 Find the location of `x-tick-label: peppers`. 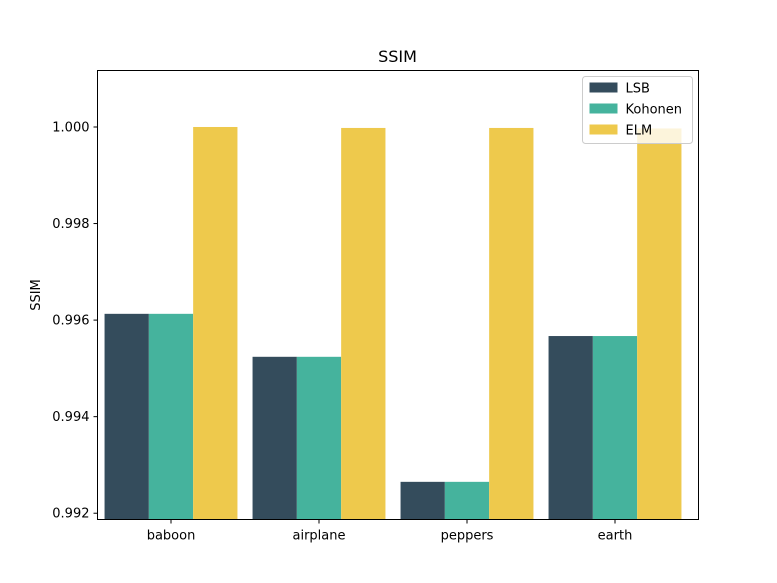

x-tick-label: peppers is located at coordinates (467, 536).